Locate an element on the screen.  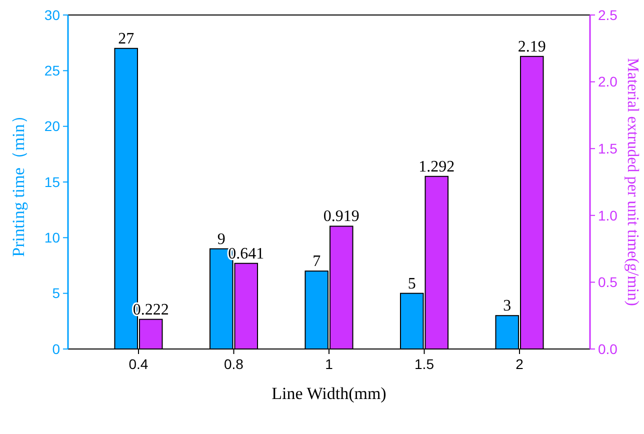
y2-tick-label: 0.0 is located at coordinates (608, 348).